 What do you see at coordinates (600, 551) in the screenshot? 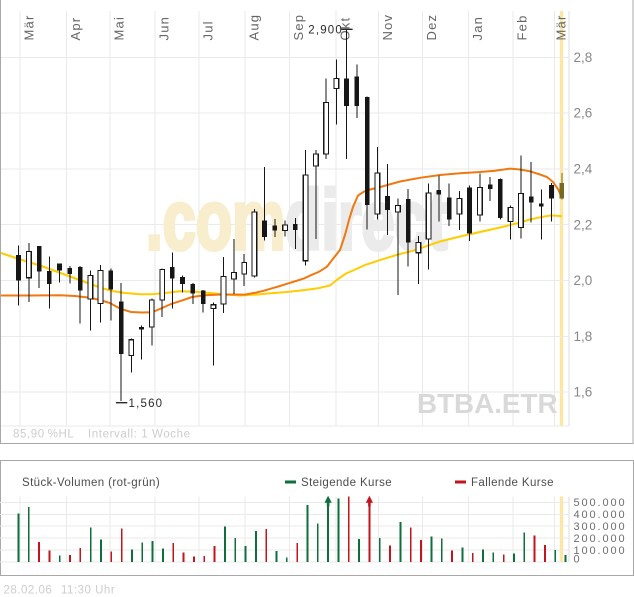
I see `svg-text: 100.000` at bounding box center [600, 551].